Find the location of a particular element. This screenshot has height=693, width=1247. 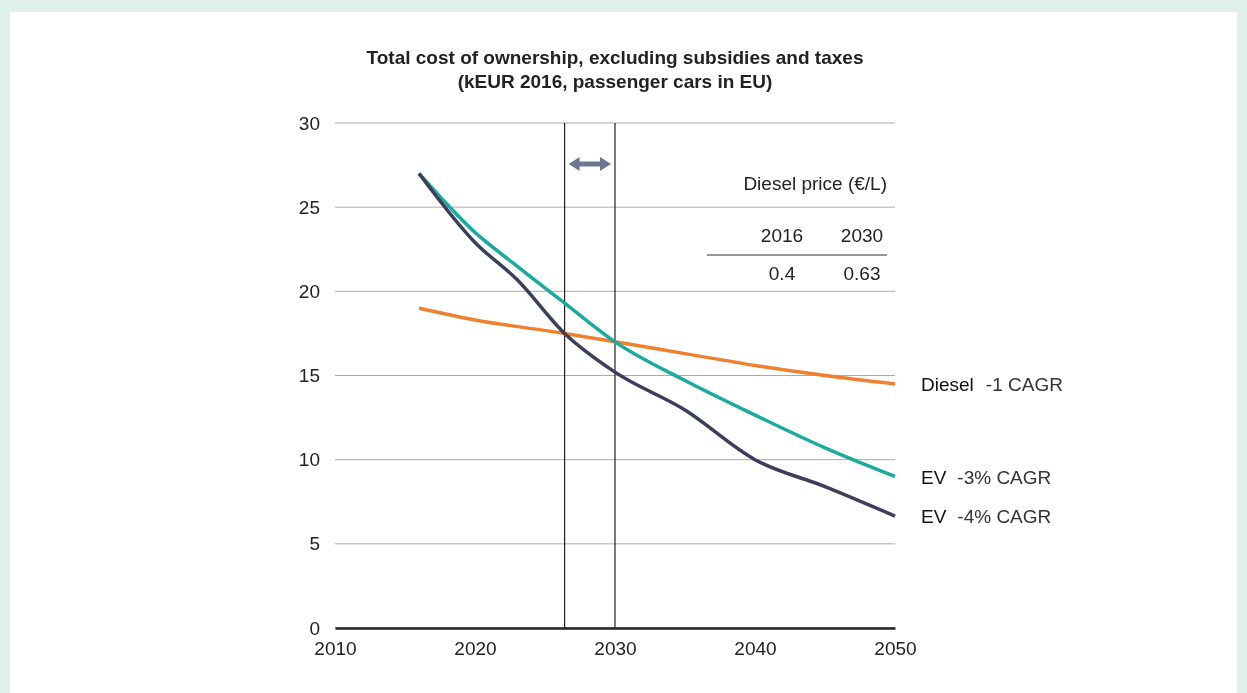

text: -1 CAGR is located at coordinates (1024, 384).